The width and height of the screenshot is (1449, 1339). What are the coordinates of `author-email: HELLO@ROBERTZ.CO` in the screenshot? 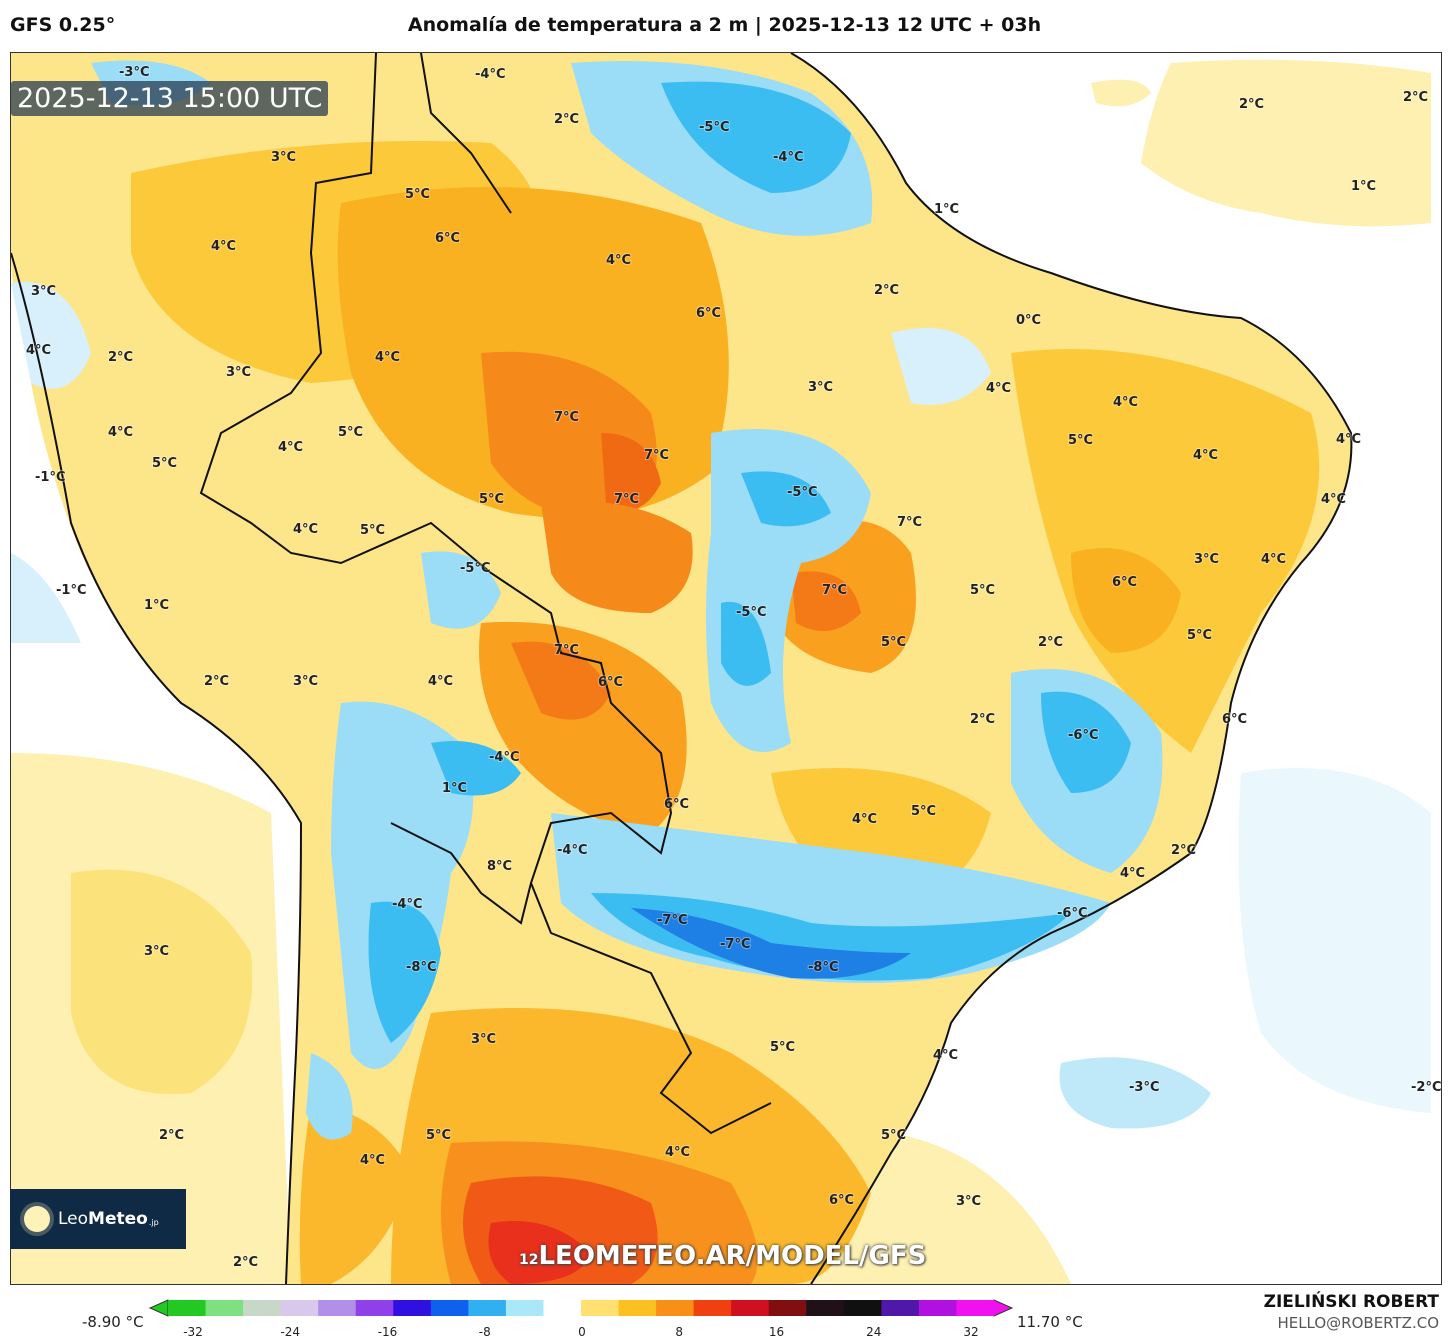 It's located at (1358, 1323).